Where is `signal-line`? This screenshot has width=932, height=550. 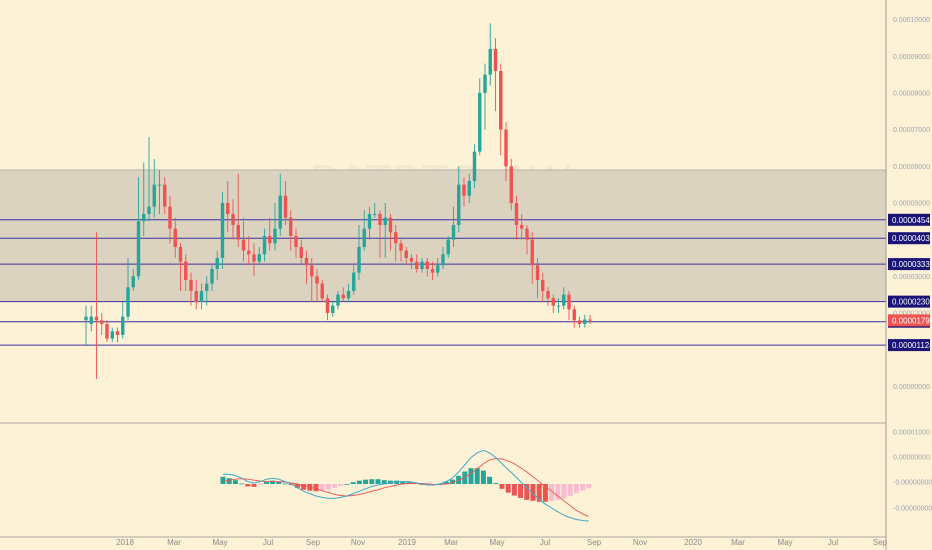 signal-line is located at coordinates (405, 488).